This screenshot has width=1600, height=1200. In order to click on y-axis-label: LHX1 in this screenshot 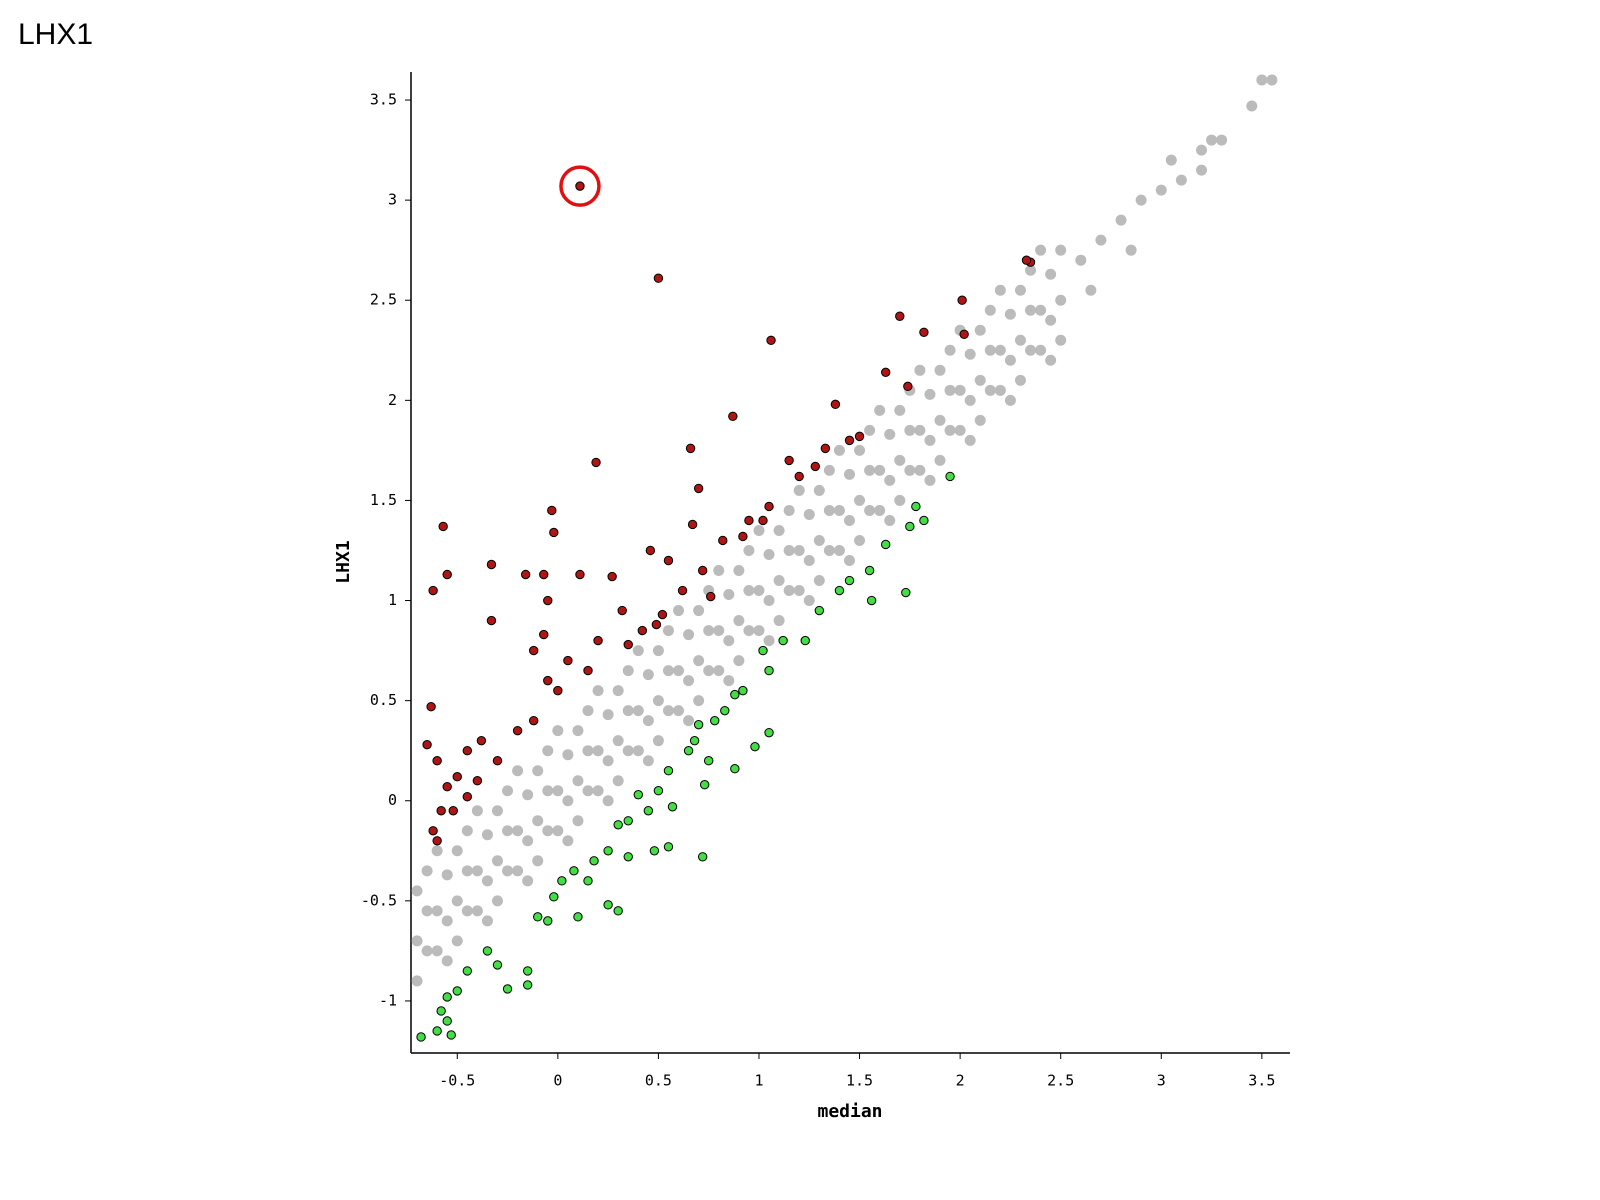, I will do `click(343, 561)`.